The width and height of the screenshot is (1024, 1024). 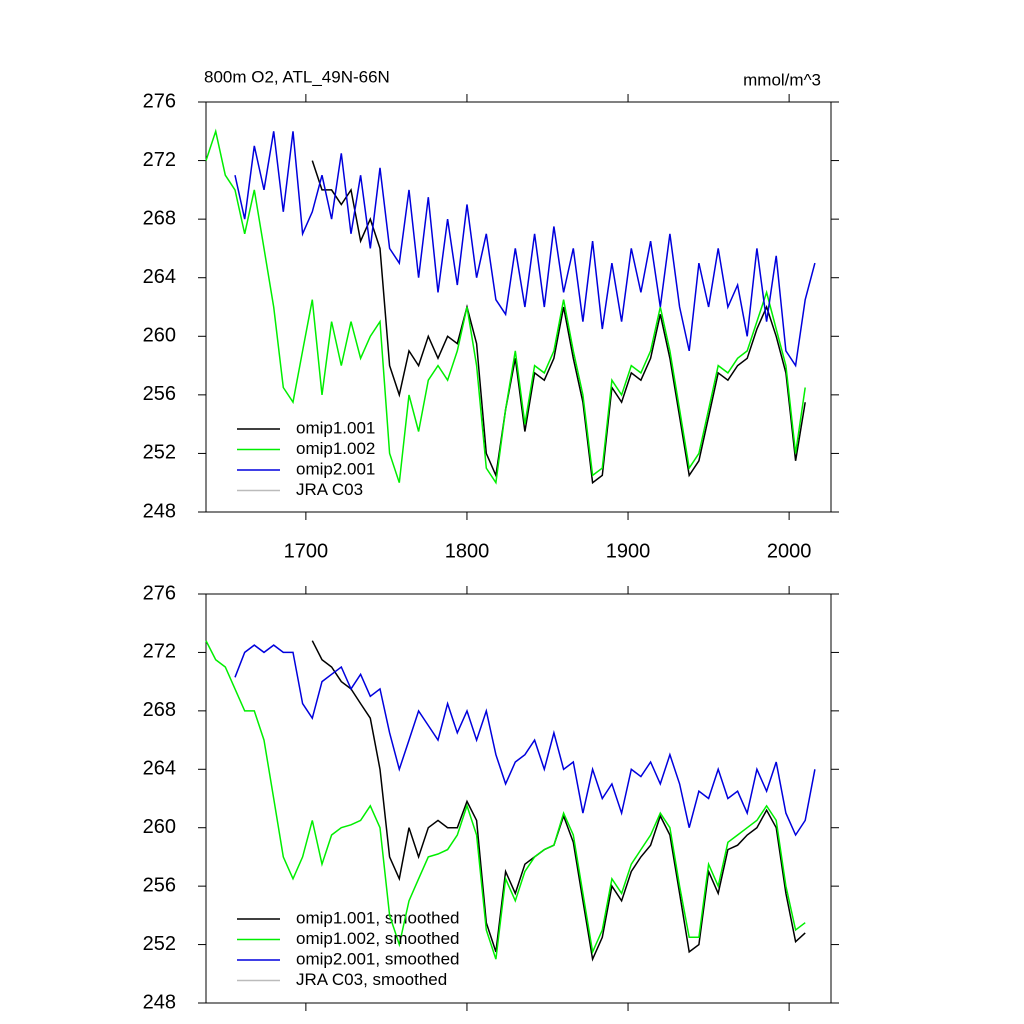 What do you see at coordinates (306, 551) in the screenshot?
I see `x-tick-label: 1700` at bounding box center [306, 551].